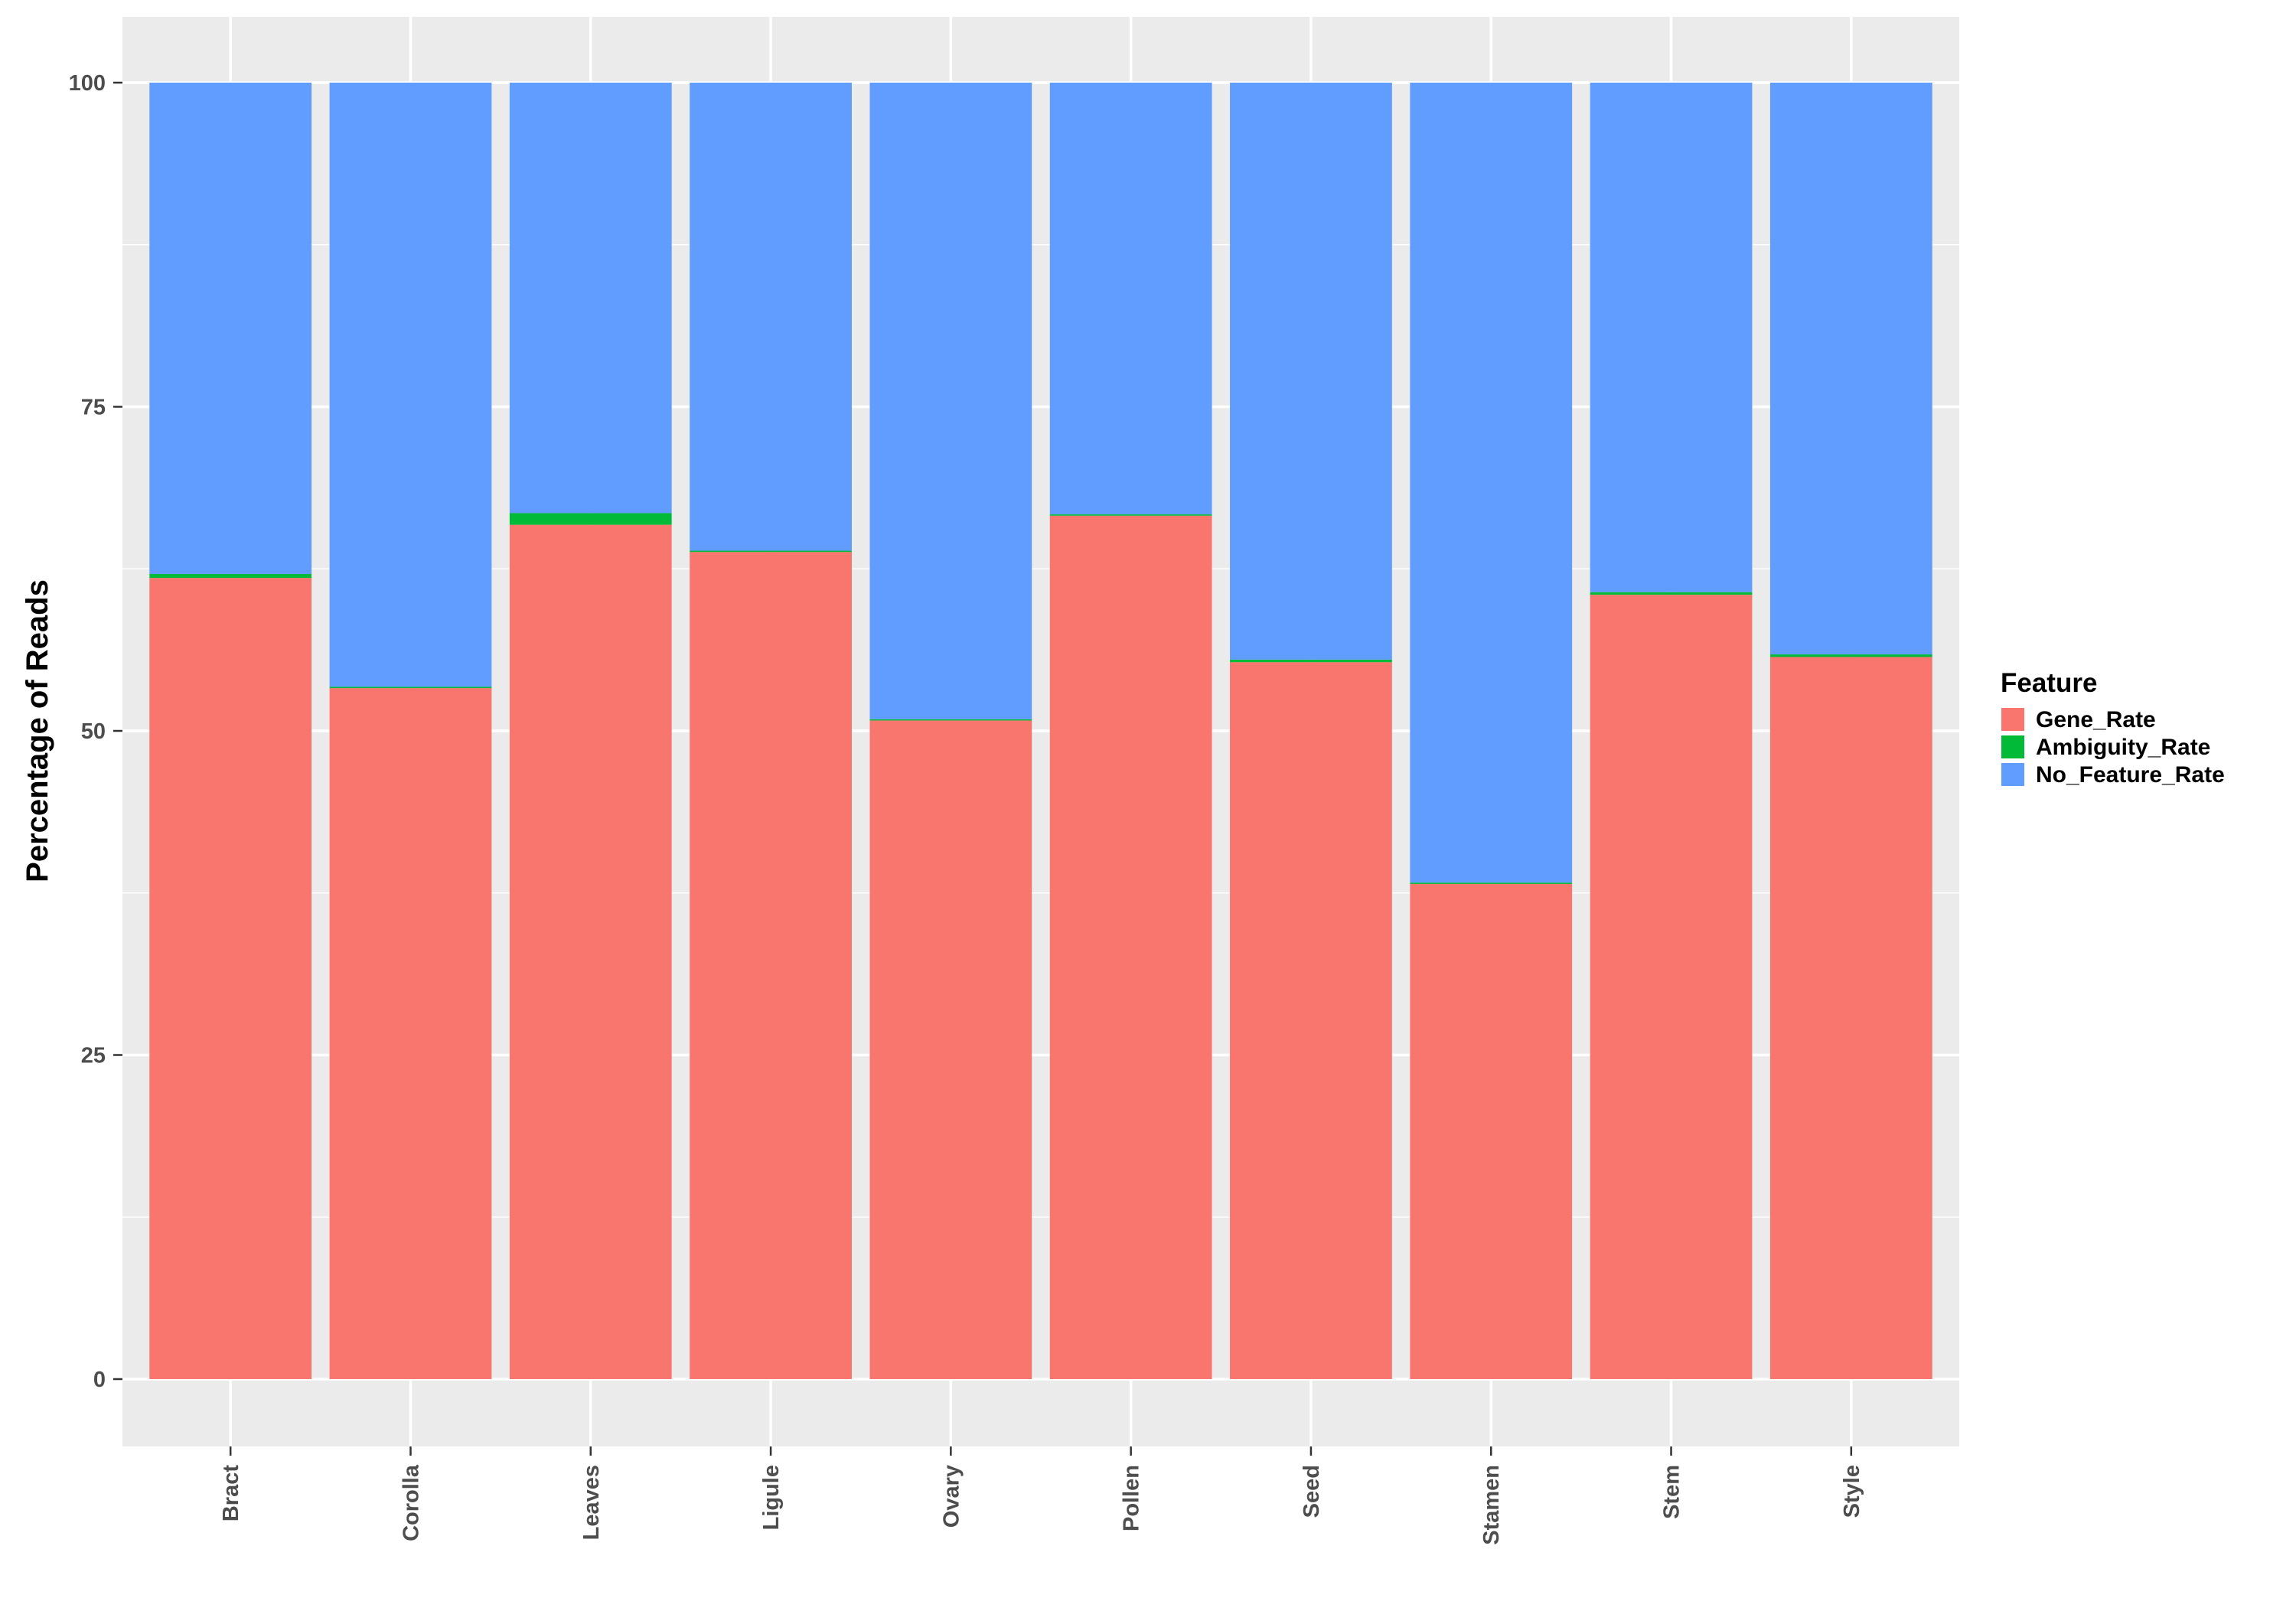 This screenshot has width=2296, height=1611. Describe the element at coordinates (771, 1497) in the screenshot. I see `x-tick-label: Ligule` at that location.